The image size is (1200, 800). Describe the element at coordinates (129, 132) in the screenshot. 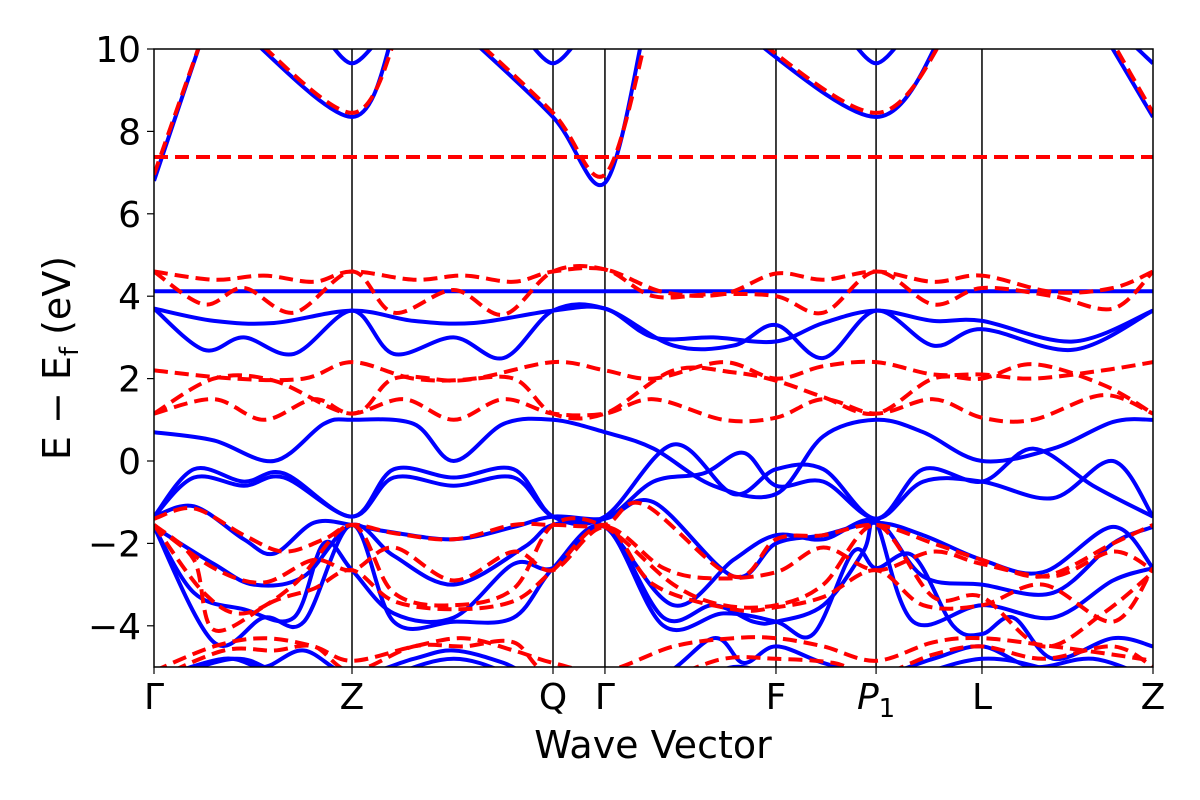

I see `y-tick-label: 8` at that location.